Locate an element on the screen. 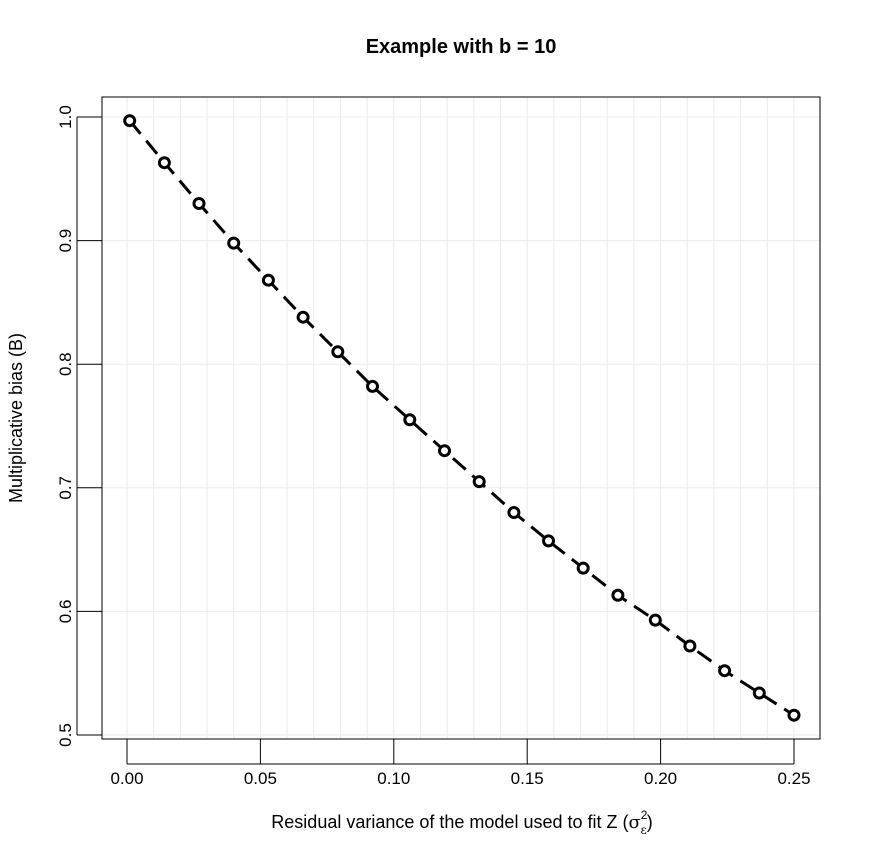 This screenshot has height=851, width=873. y-tick-label: 0.9 is located at coordinates (65, 241).